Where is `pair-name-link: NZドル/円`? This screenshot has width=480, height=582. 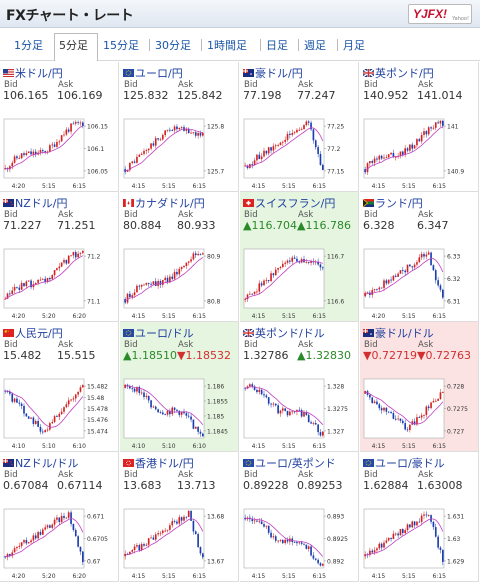
pair-name-link: NZドル/円 is located at coordinates (35, 203).